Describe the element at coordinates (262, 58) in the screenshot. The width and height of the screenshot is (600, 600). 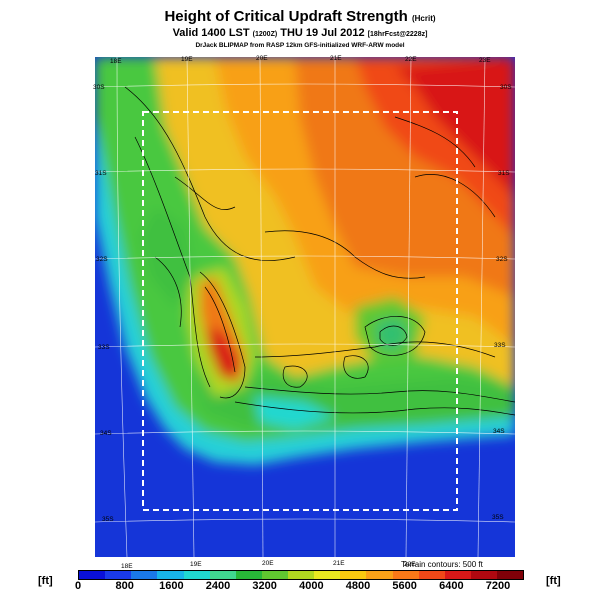
I see `lon-label-top-3: 20E` at that location.